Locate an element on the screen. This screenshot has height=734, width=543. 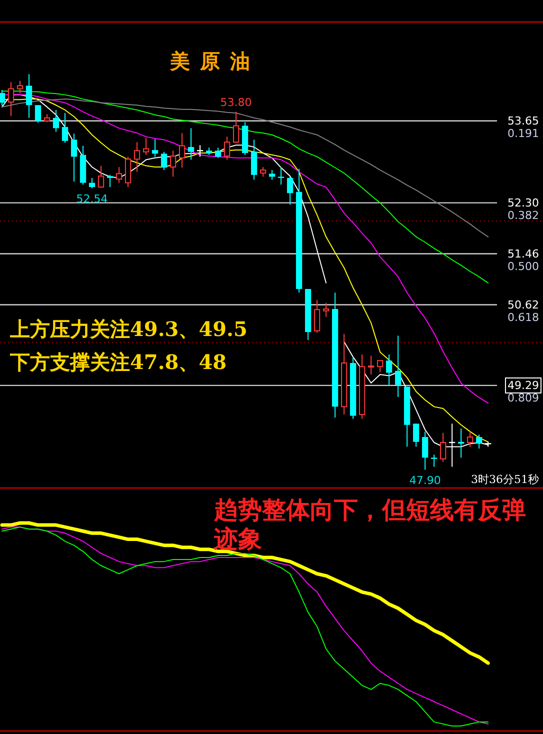
ytick: 49.29 is located at coordinates (523, 385).